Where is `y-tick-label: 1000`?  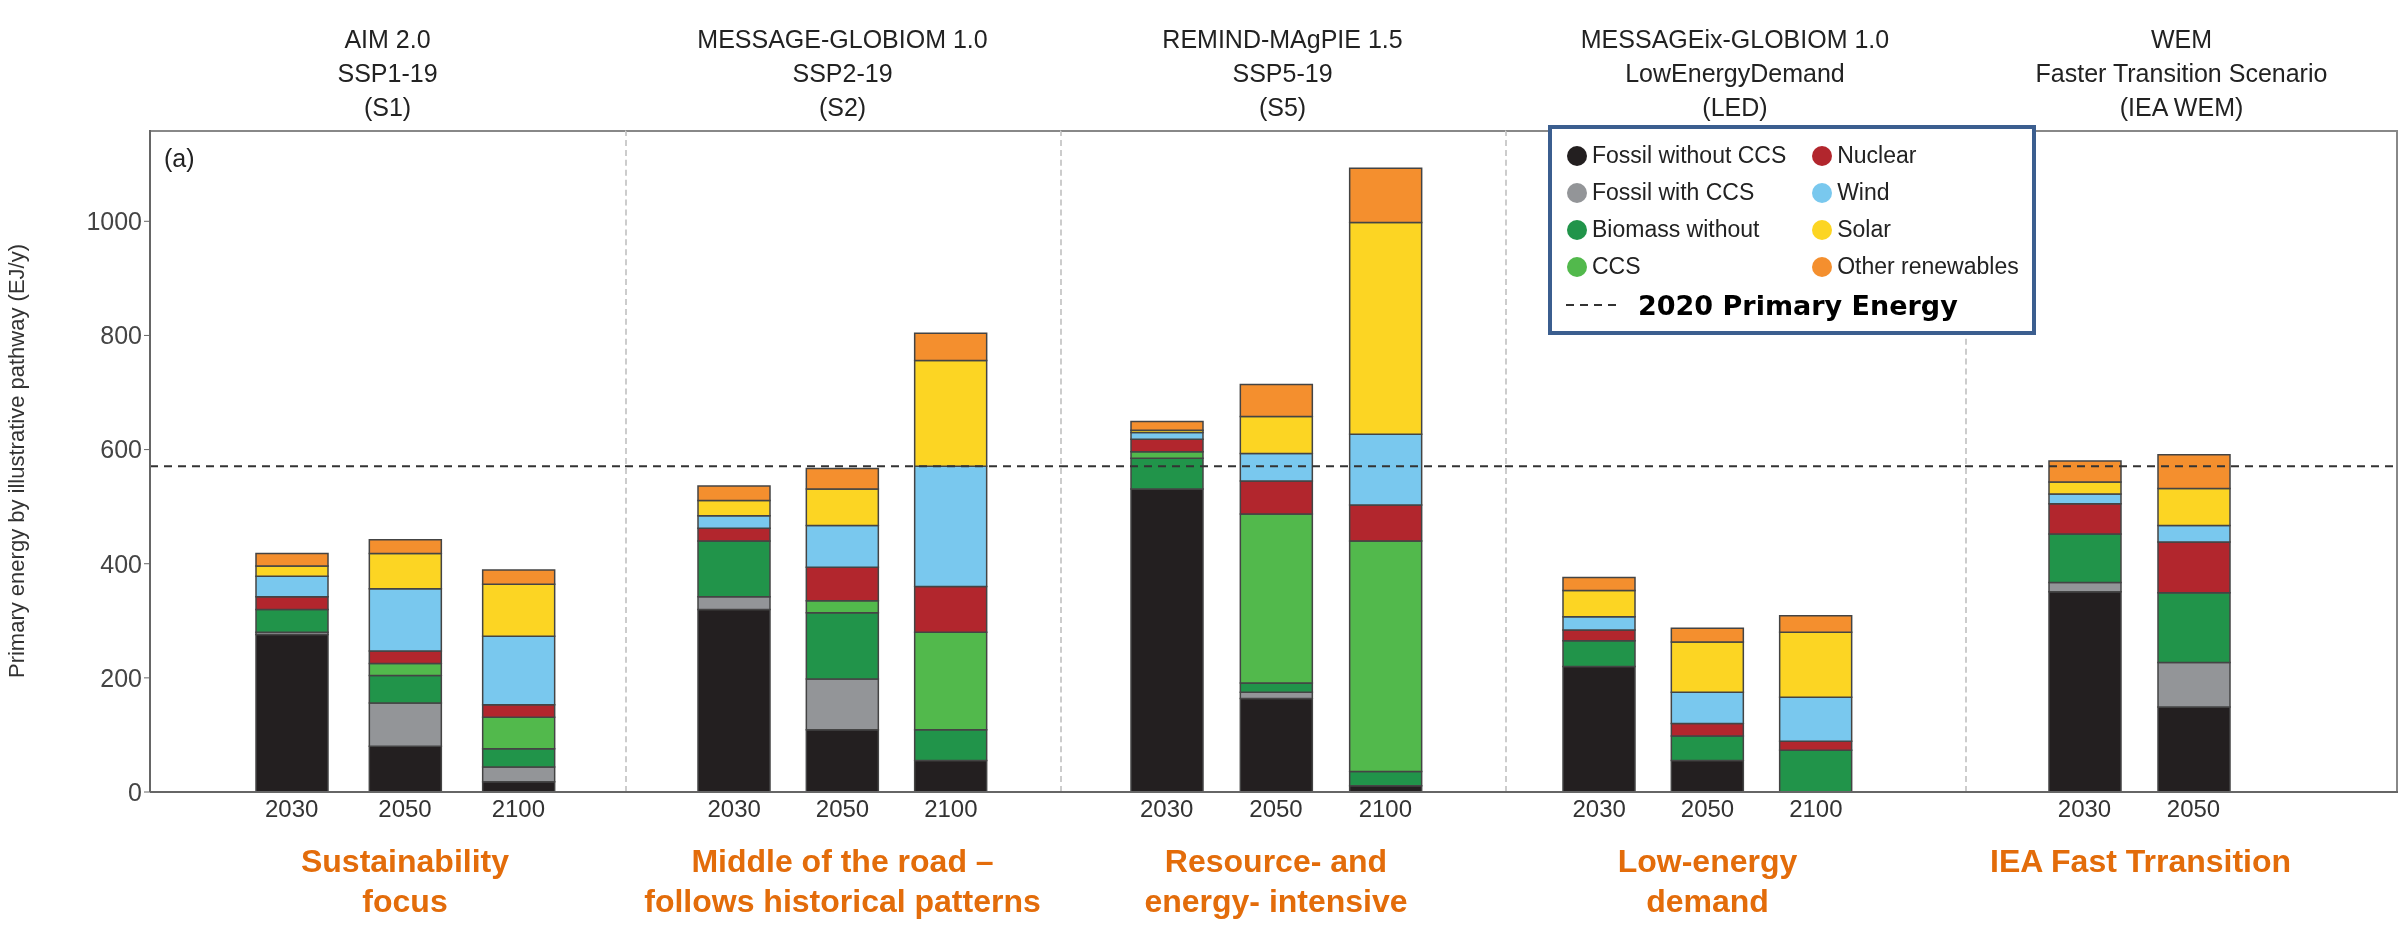
y-tick-label: 1000 is located at coordinates (114, 221).